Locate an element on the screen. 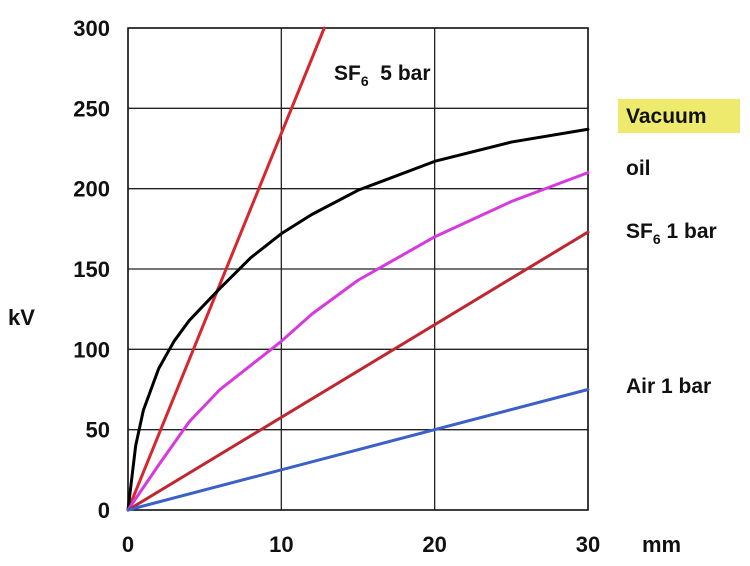 The image size is (750, 566). series-line-air_1bar is located at coordinates (358, 450).